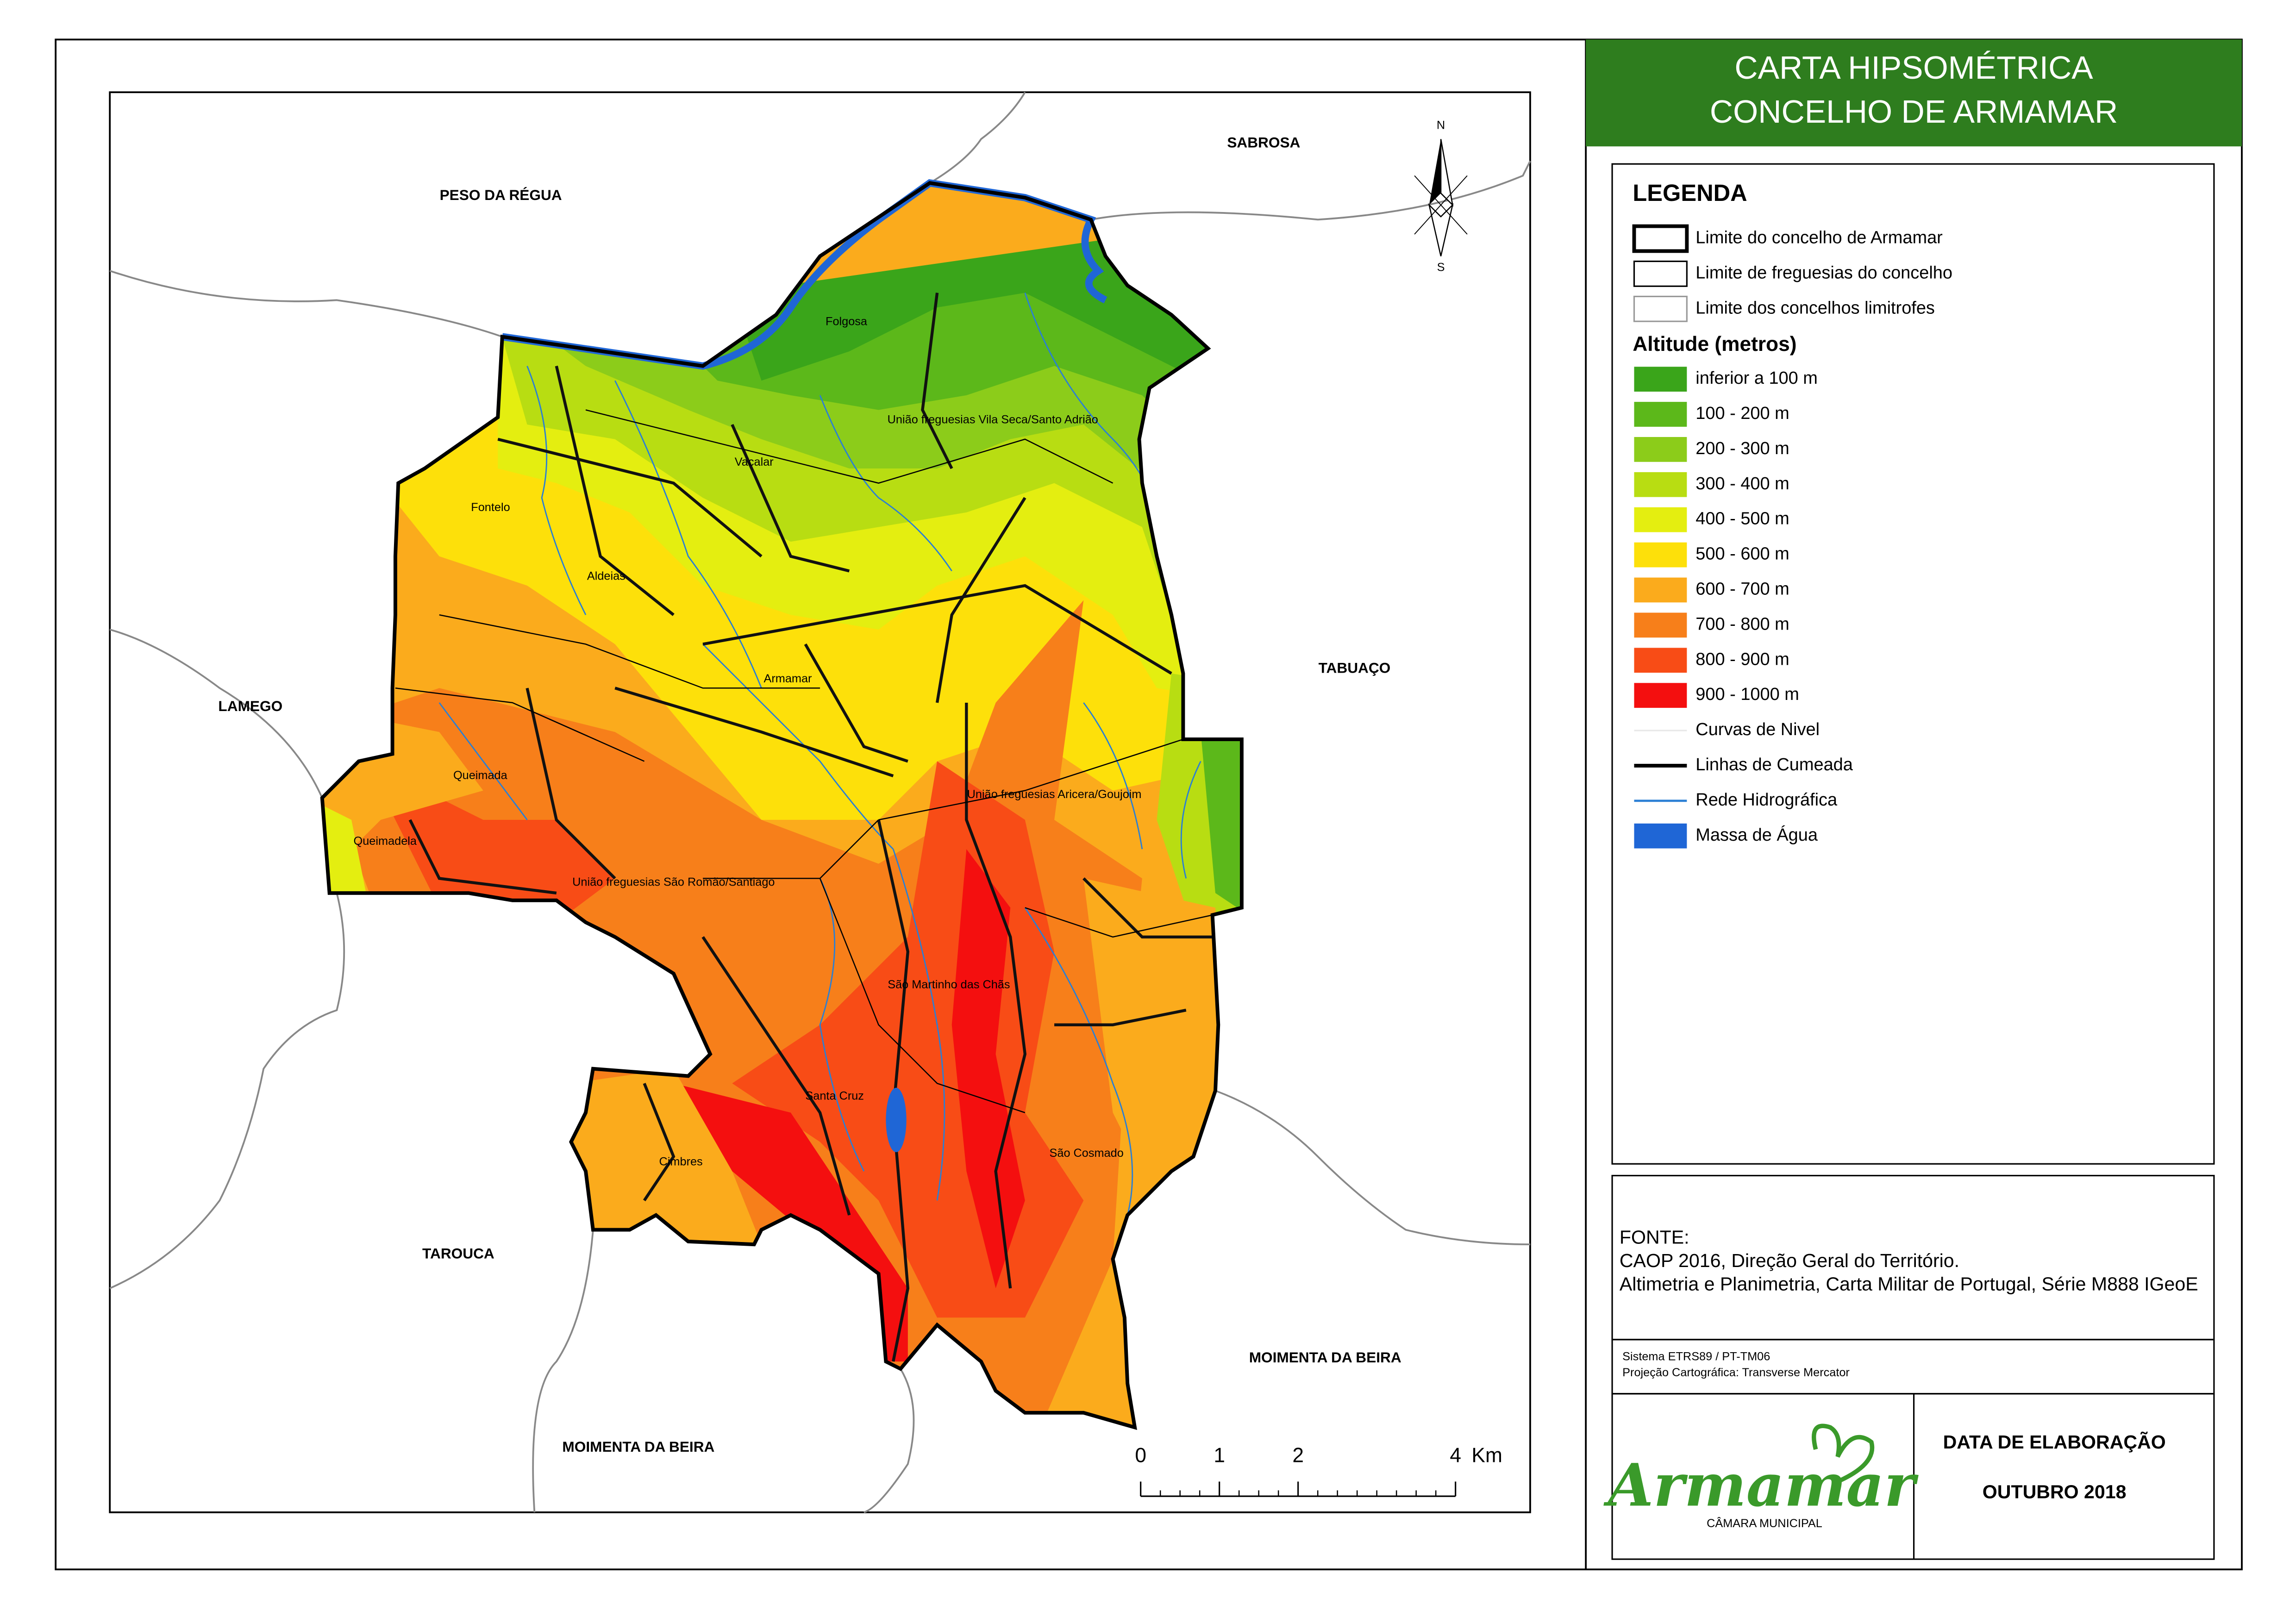 This screenshot has height=1623, width=2296. Describe the element at coordinates (1742, 659) in the screenshot. I see `legend-label: 800 - 900 m` at that location.